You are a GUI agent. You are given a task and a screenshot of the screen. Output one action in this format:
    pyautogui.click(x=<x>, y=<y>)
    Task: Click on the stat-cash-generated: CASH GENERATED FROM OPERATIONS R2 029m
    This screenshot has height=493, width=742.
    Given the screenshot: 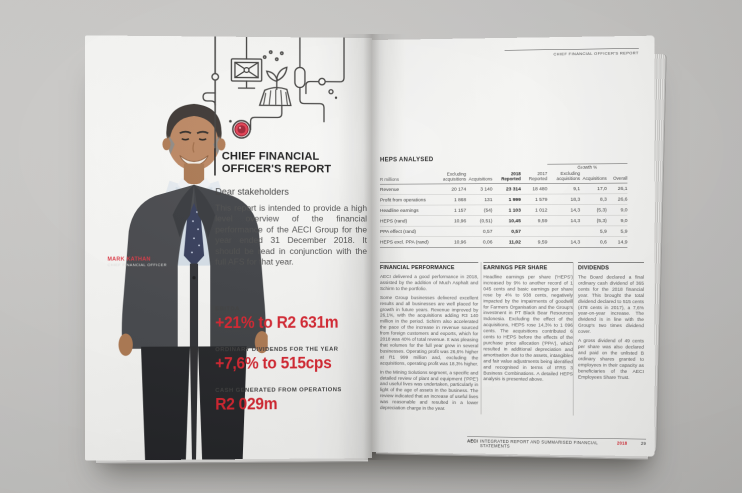 What is the action you would take?
    pyautogui.click(x=292, y=399)
    